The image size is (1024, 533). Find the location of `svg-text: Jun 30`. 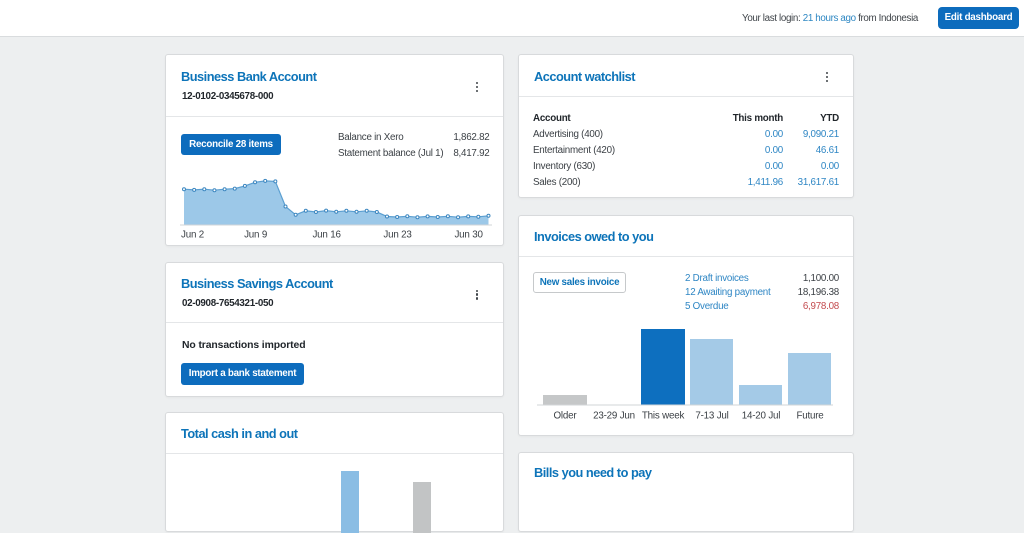

svg-text: Jun 30 is located at coordinates (468, 235).